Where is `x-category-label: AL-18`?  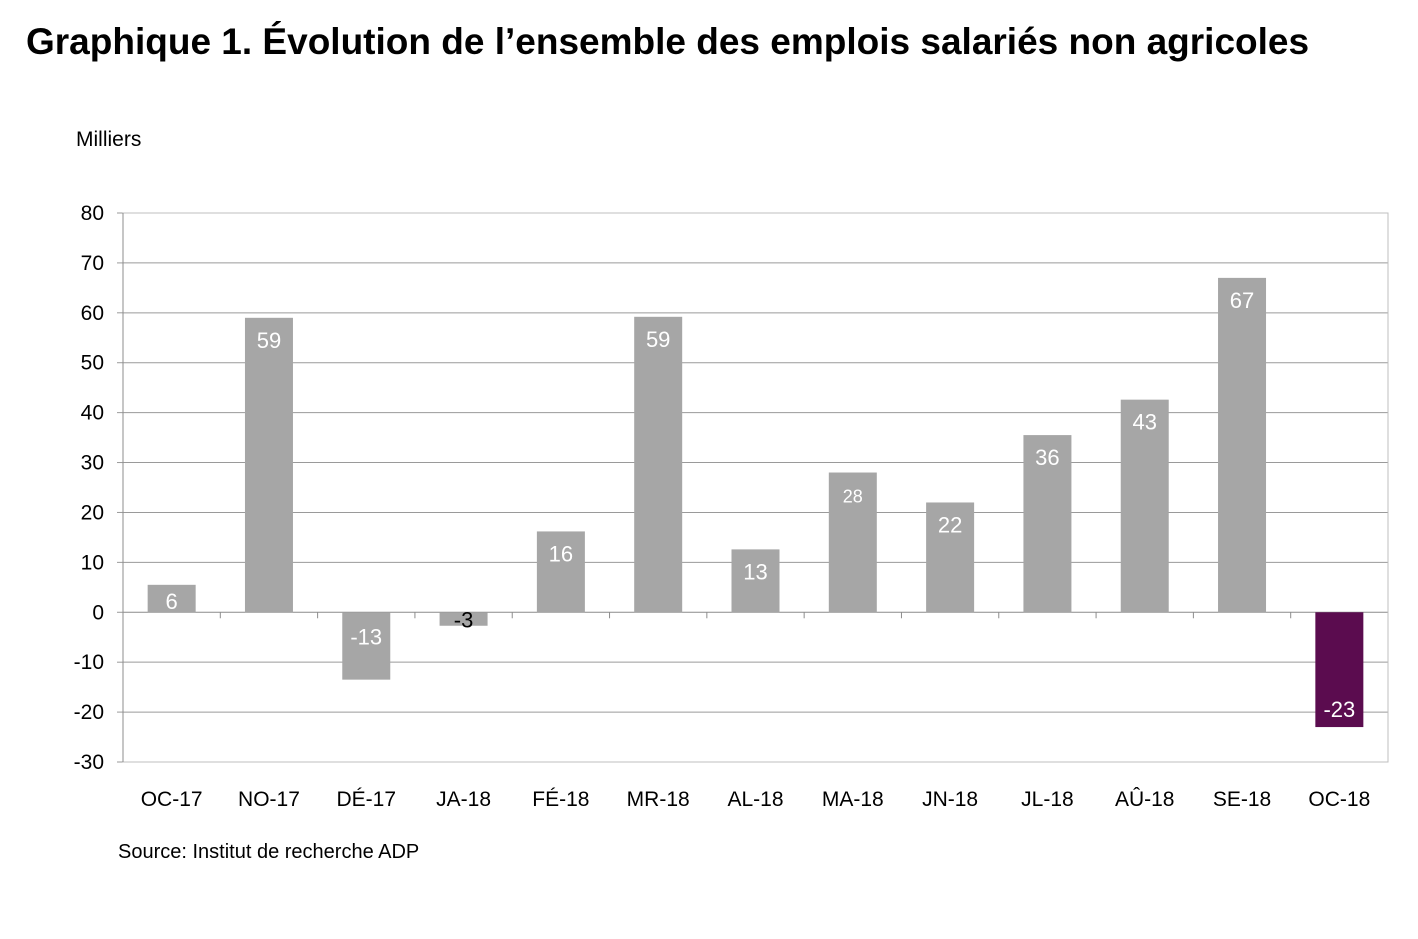 x-category-label: AL-18 is located at coordinates (755, 799).